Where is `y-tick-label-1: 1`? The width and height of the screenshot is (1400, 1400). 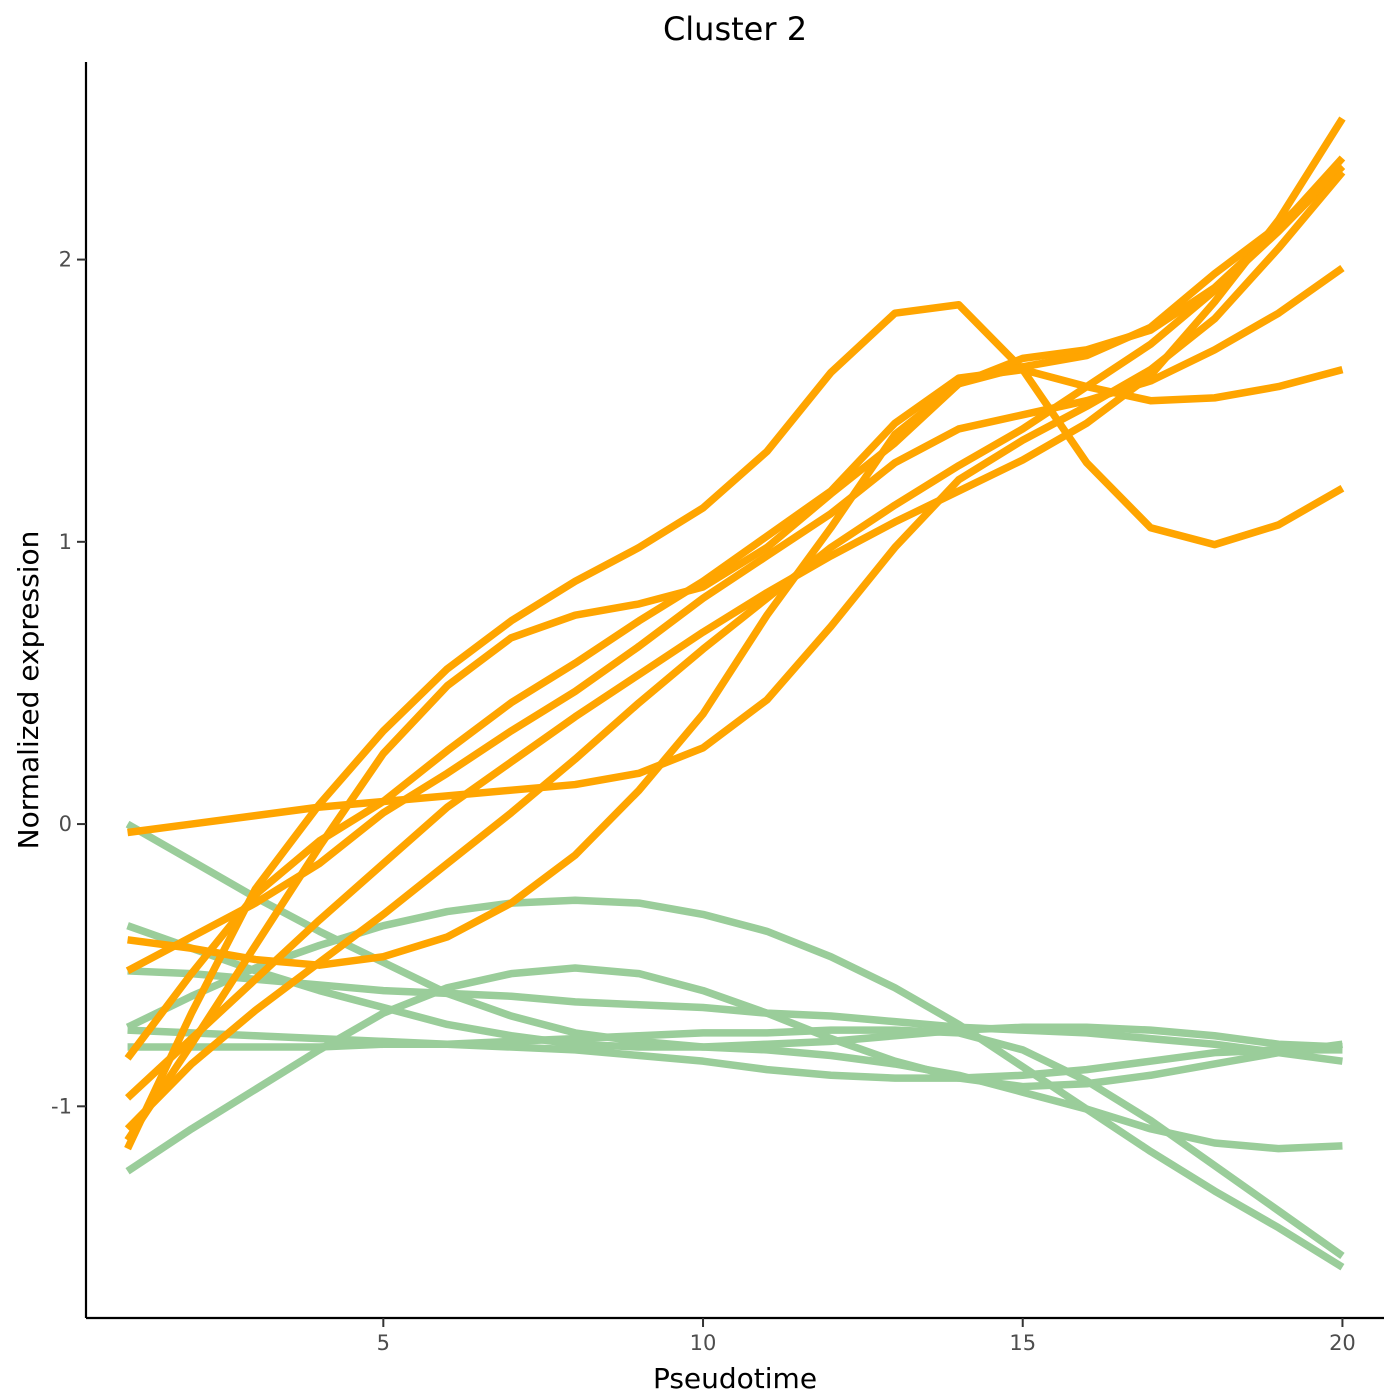
y-tick-label-1: 1 is located at coordinates (65, 542).